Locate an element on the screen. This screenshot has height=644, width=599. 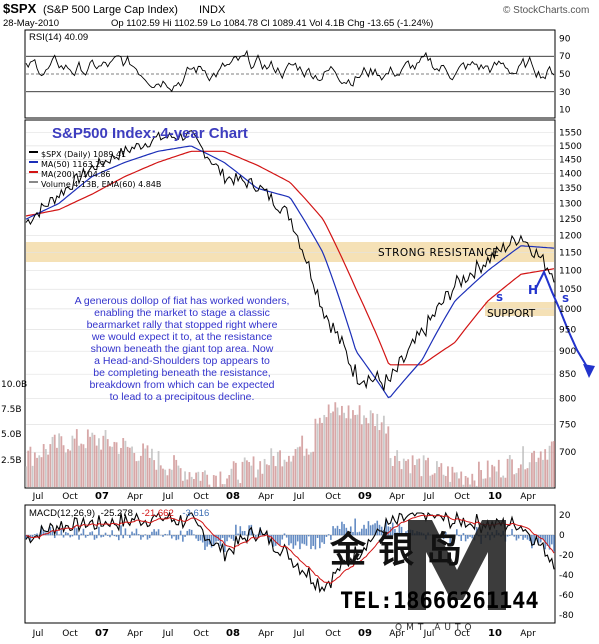
symbol-title: $SPX is located at coordinates (20, 8).